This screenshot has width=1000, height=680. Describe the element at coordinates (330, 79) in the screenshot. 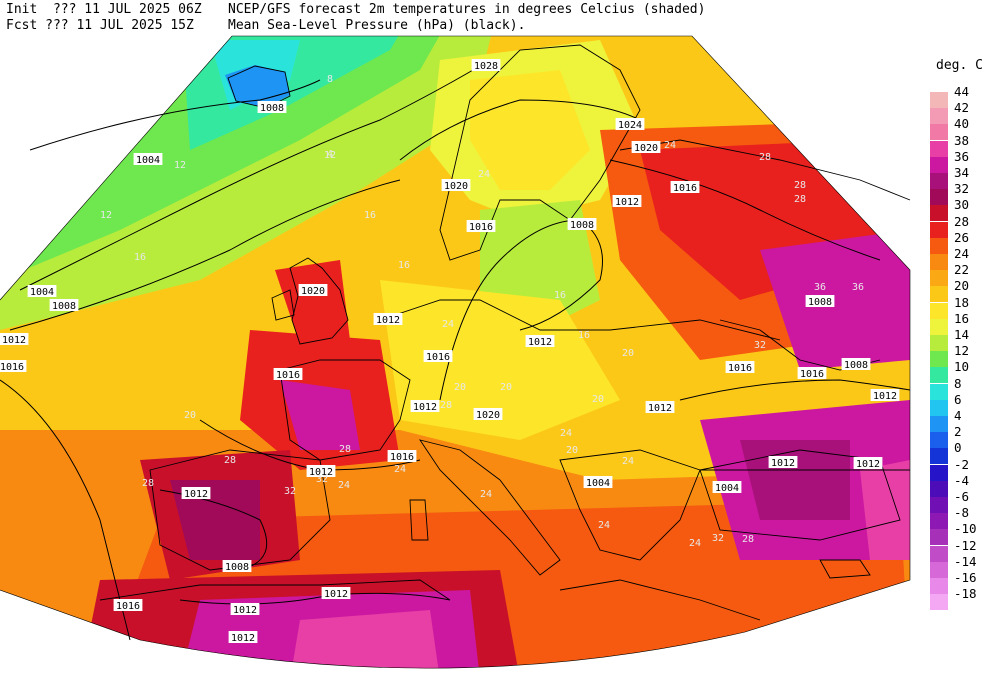

I see `temperature-label: 8` at that location.